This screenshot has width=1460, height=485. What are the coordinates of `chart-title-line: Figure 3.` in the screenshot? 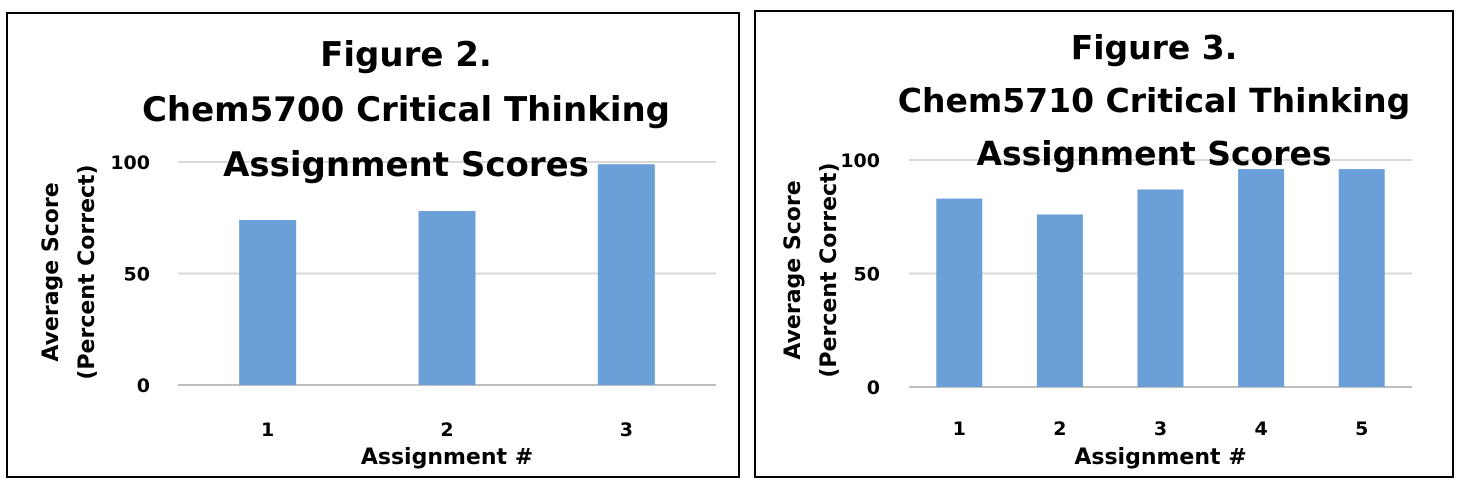 It's located at (1154, 47).